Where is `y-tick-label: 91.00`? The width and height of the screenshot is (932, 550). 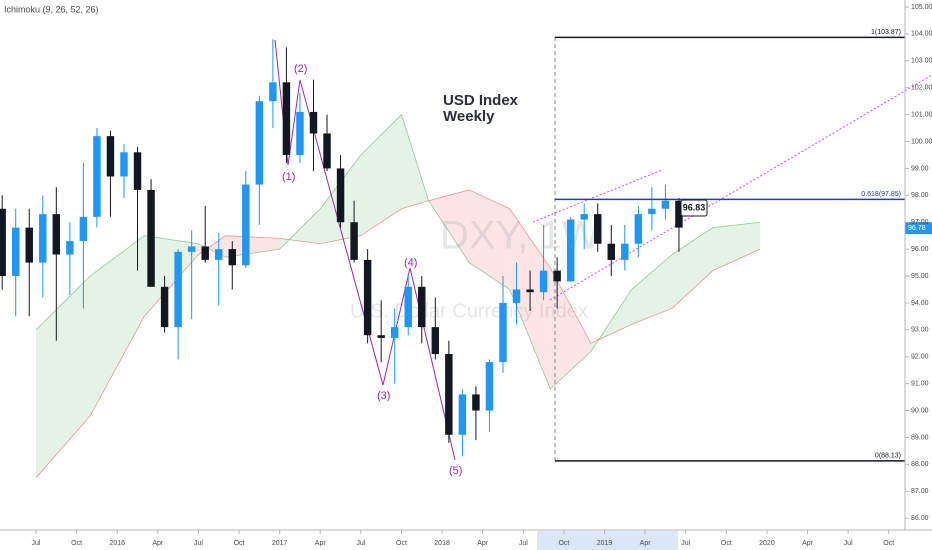 y-tick-label: 91.00 is located at coordinates (920, 383).